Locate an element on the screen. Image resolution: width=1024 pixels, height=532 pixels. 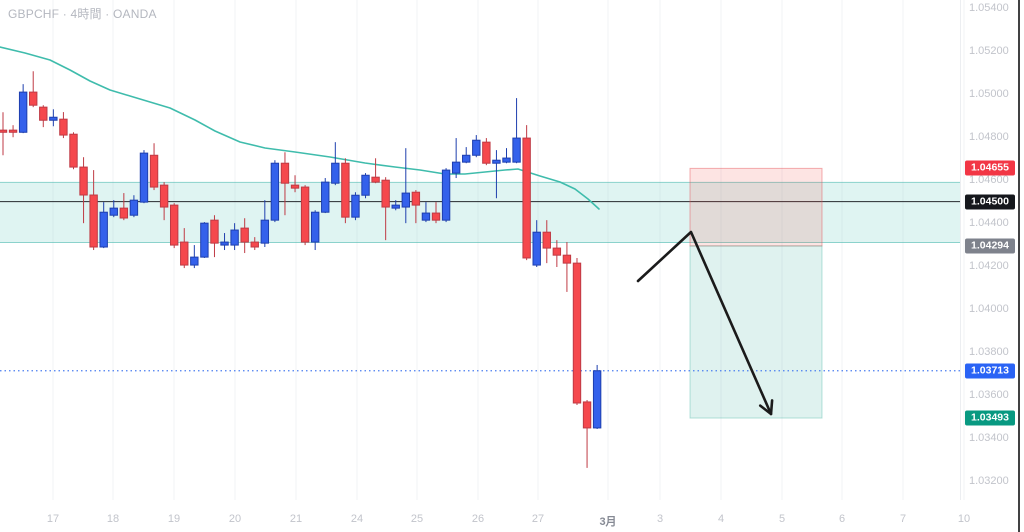
time-axis-label: 6 is located at coordinates (842, 519).